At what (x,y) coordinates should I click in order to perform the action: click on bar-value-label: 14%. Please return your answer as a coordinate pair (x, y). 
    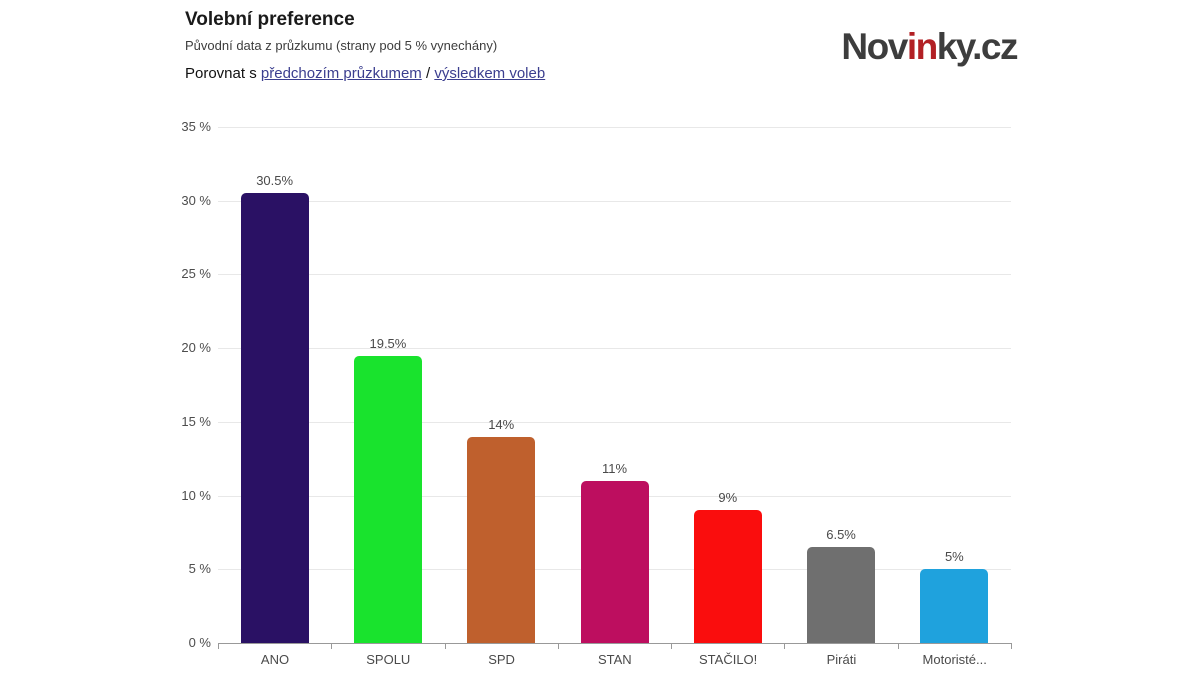
    Looking at the image, I should click on (501, 424).